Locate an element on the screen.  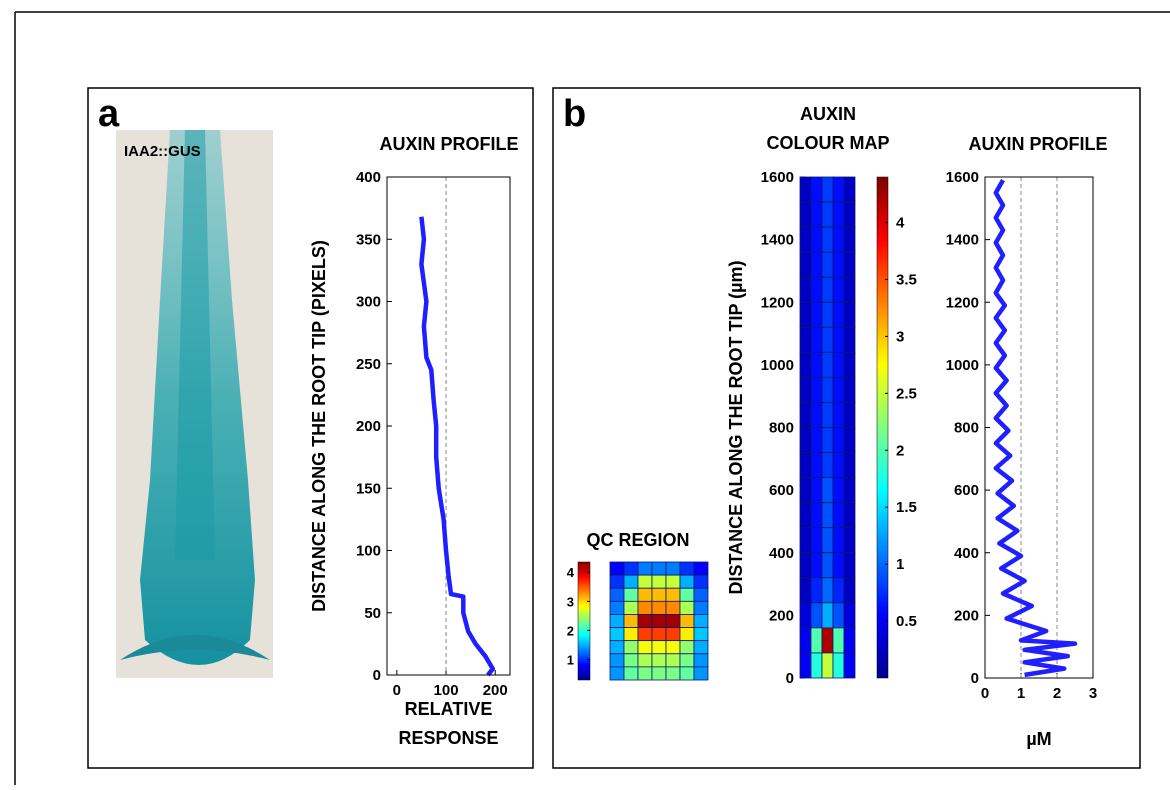
x-axis-label: RELATIVE is located at coordinates (449, 709).